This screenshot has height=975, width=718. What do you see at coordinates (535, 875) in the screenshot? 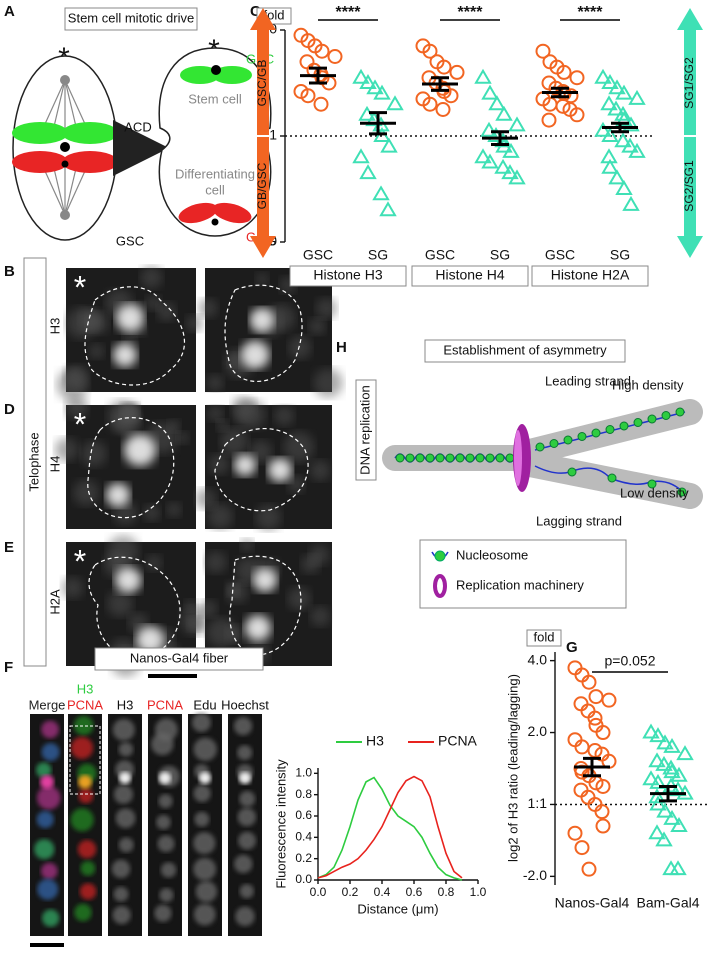
I see `y-tick-label: -2.0` at bounding box center [535, 875].